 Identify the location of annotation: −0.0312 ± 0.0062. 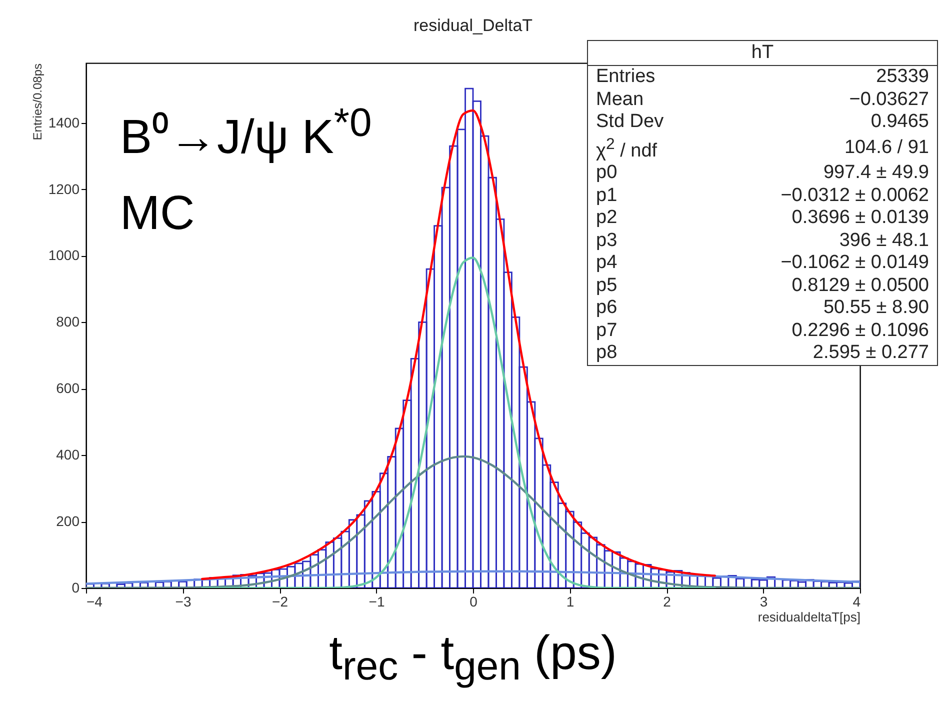
(855, 196).